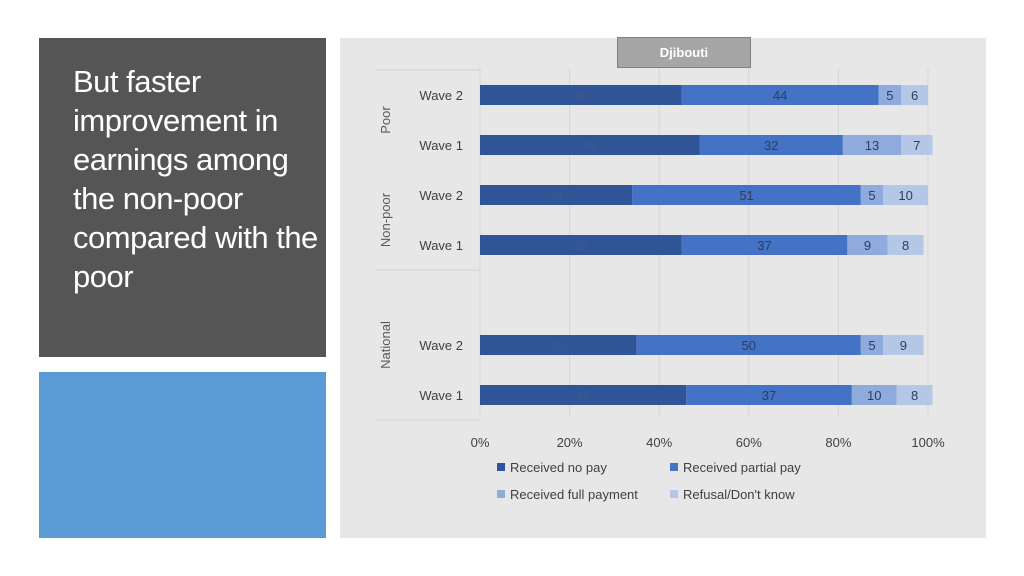  I want to click on x-tick-label: 20%, so click(570, 442).